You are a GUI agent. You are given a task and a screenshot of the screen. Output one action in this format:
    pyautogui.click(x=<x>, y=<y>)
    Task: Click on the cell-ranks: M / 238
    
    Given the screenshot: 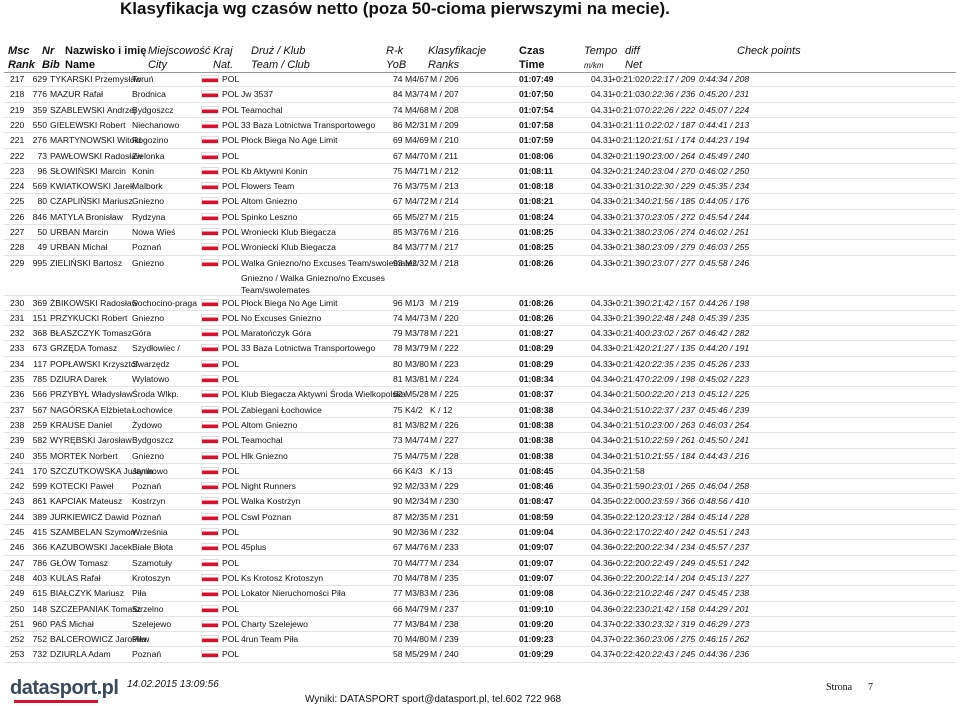 What is the action you would take?
    pyautogui.click(x=444, y=623)
    